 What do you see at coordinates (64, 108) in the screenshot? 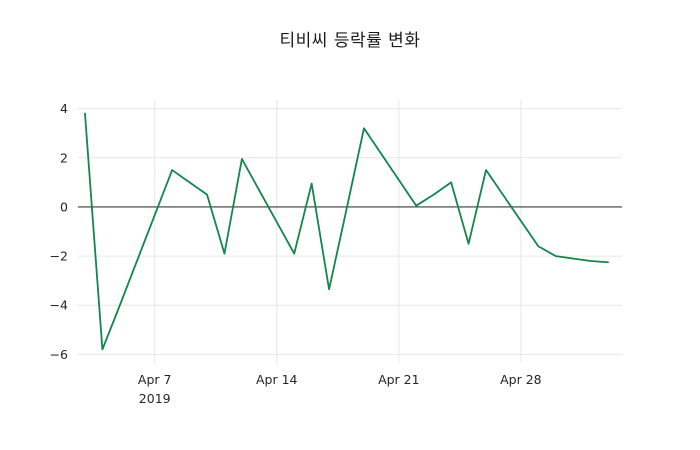
I see `y-tick-label: 4` at bounding box center [64, 108].